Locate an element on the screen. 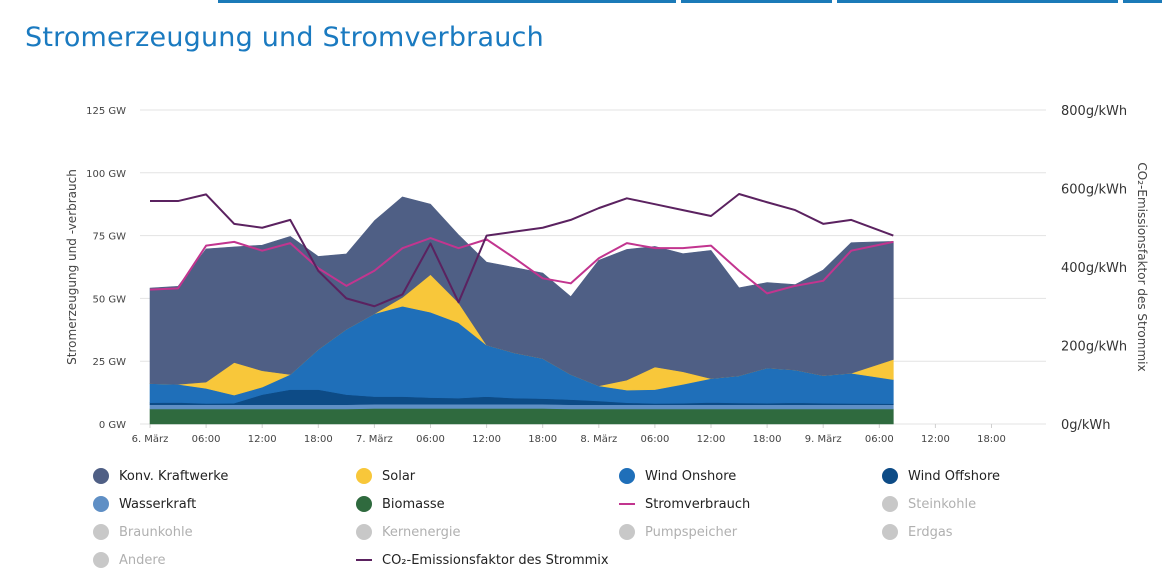 The height and width of the screenshot is (580, 1162). top-accent-bar is located at coordinates (690, 1).